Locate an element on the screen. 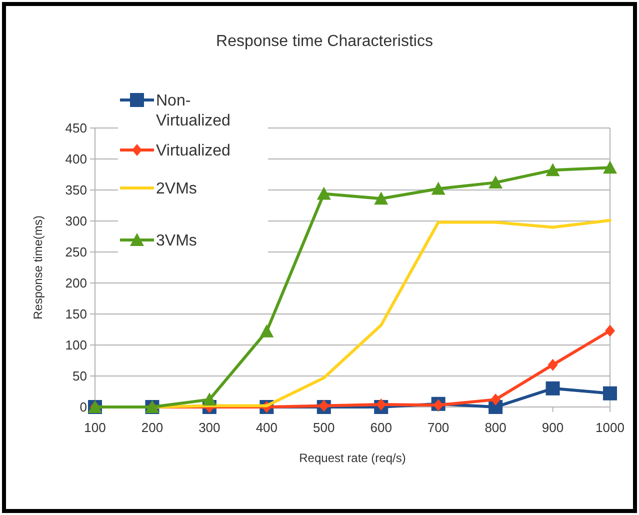  y-tick-label: 200 is located at coordinates (76, 283).